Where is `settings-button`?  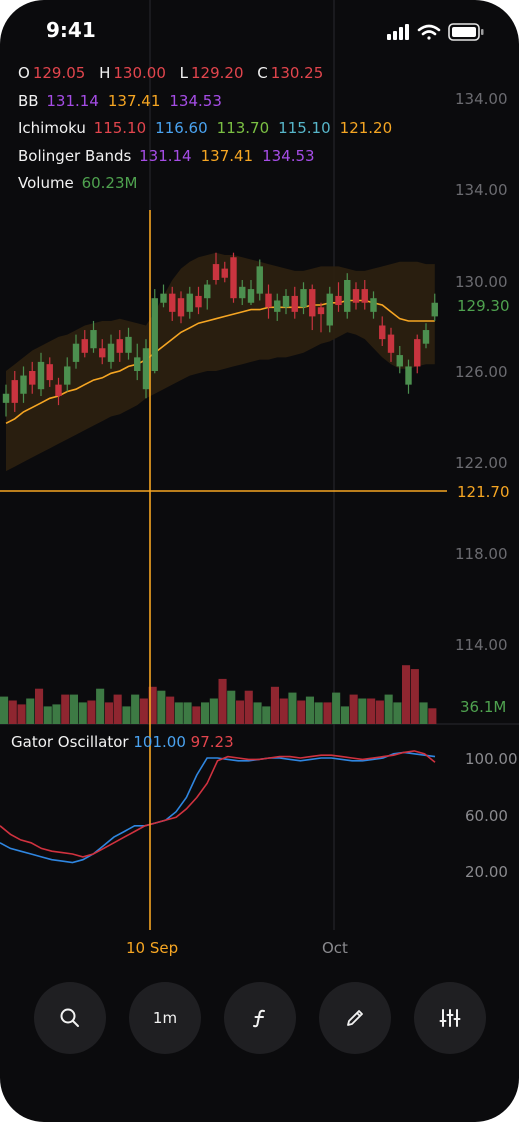 settings-button is located at coordinates (450, 1018).